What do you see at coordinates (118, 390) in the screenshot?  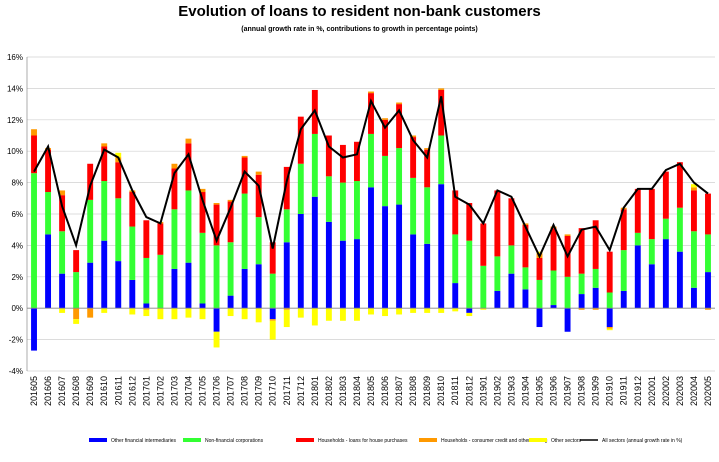 I see `x-tick-label: 201611` at bounding box center [118, 390].